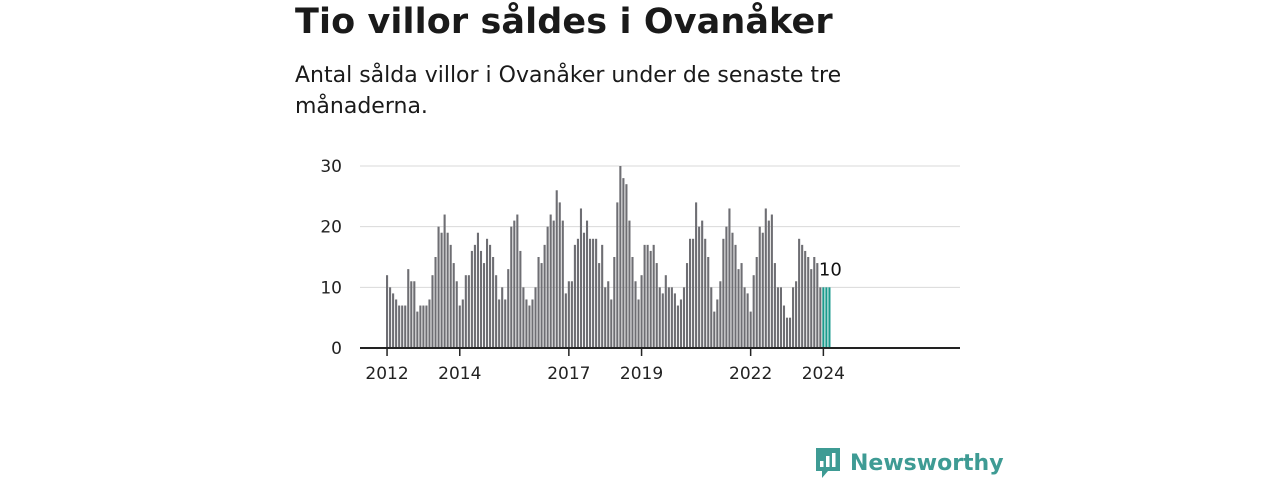  I want to click on newsworthy-icon, so click(828, 463).